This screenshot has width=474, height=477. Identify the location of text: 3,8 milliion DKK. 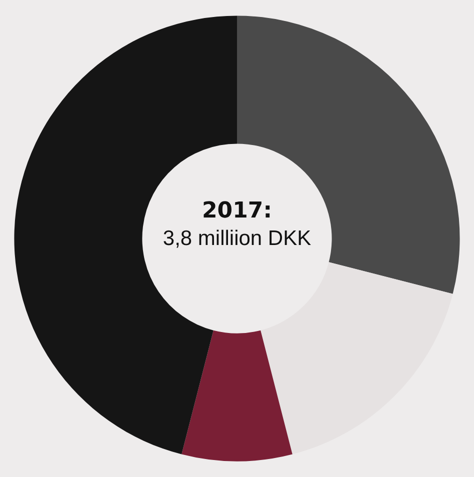
(237, 238).